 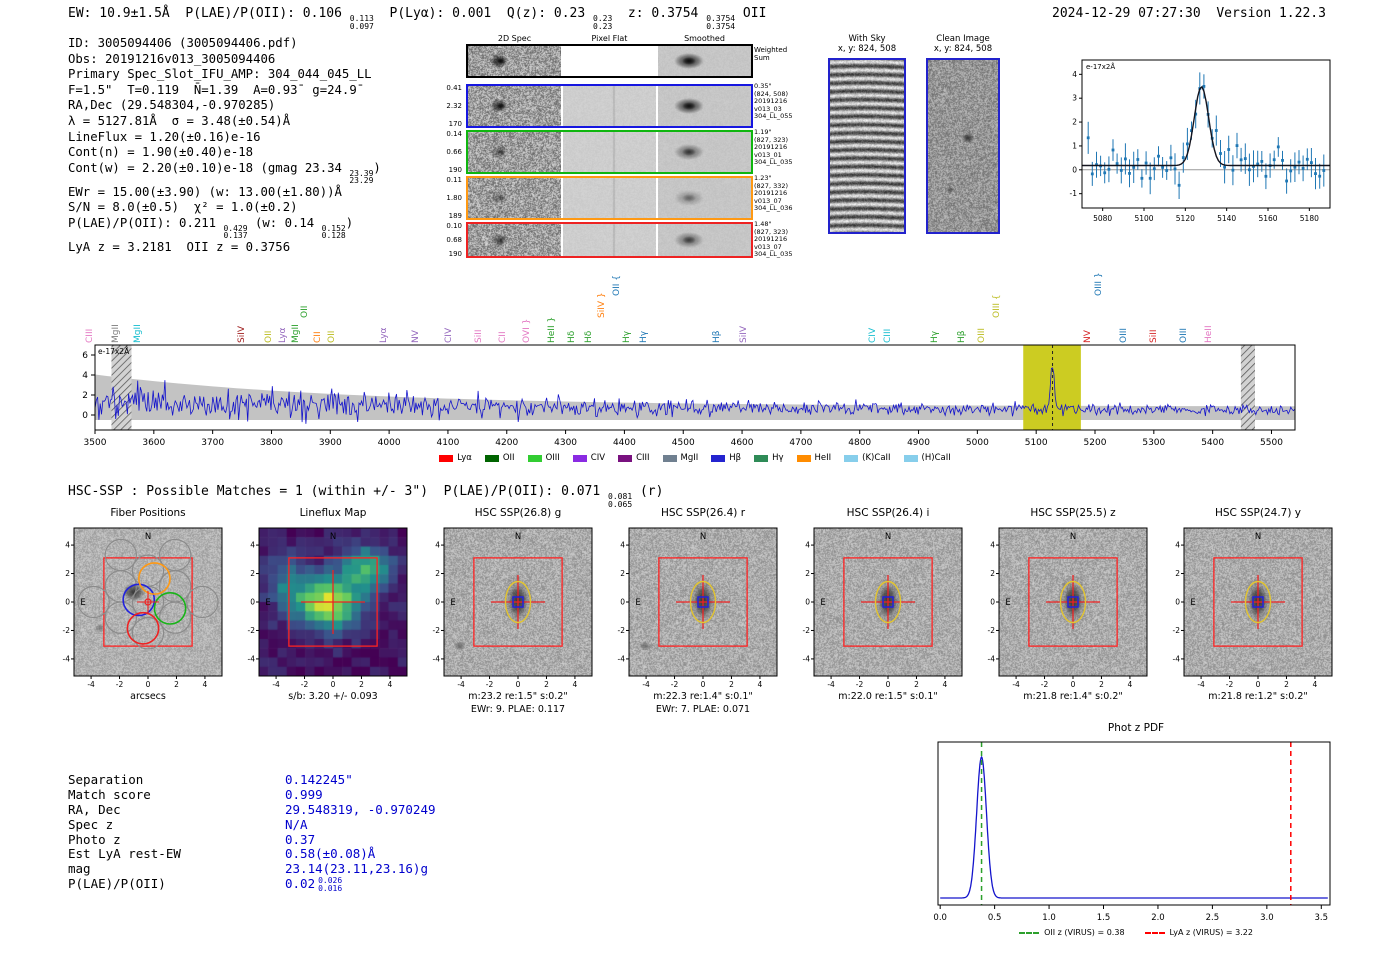 I want to click on cutout-caption: m:22.0 re:1.5" s:0.1", so click(x=888, y=696).